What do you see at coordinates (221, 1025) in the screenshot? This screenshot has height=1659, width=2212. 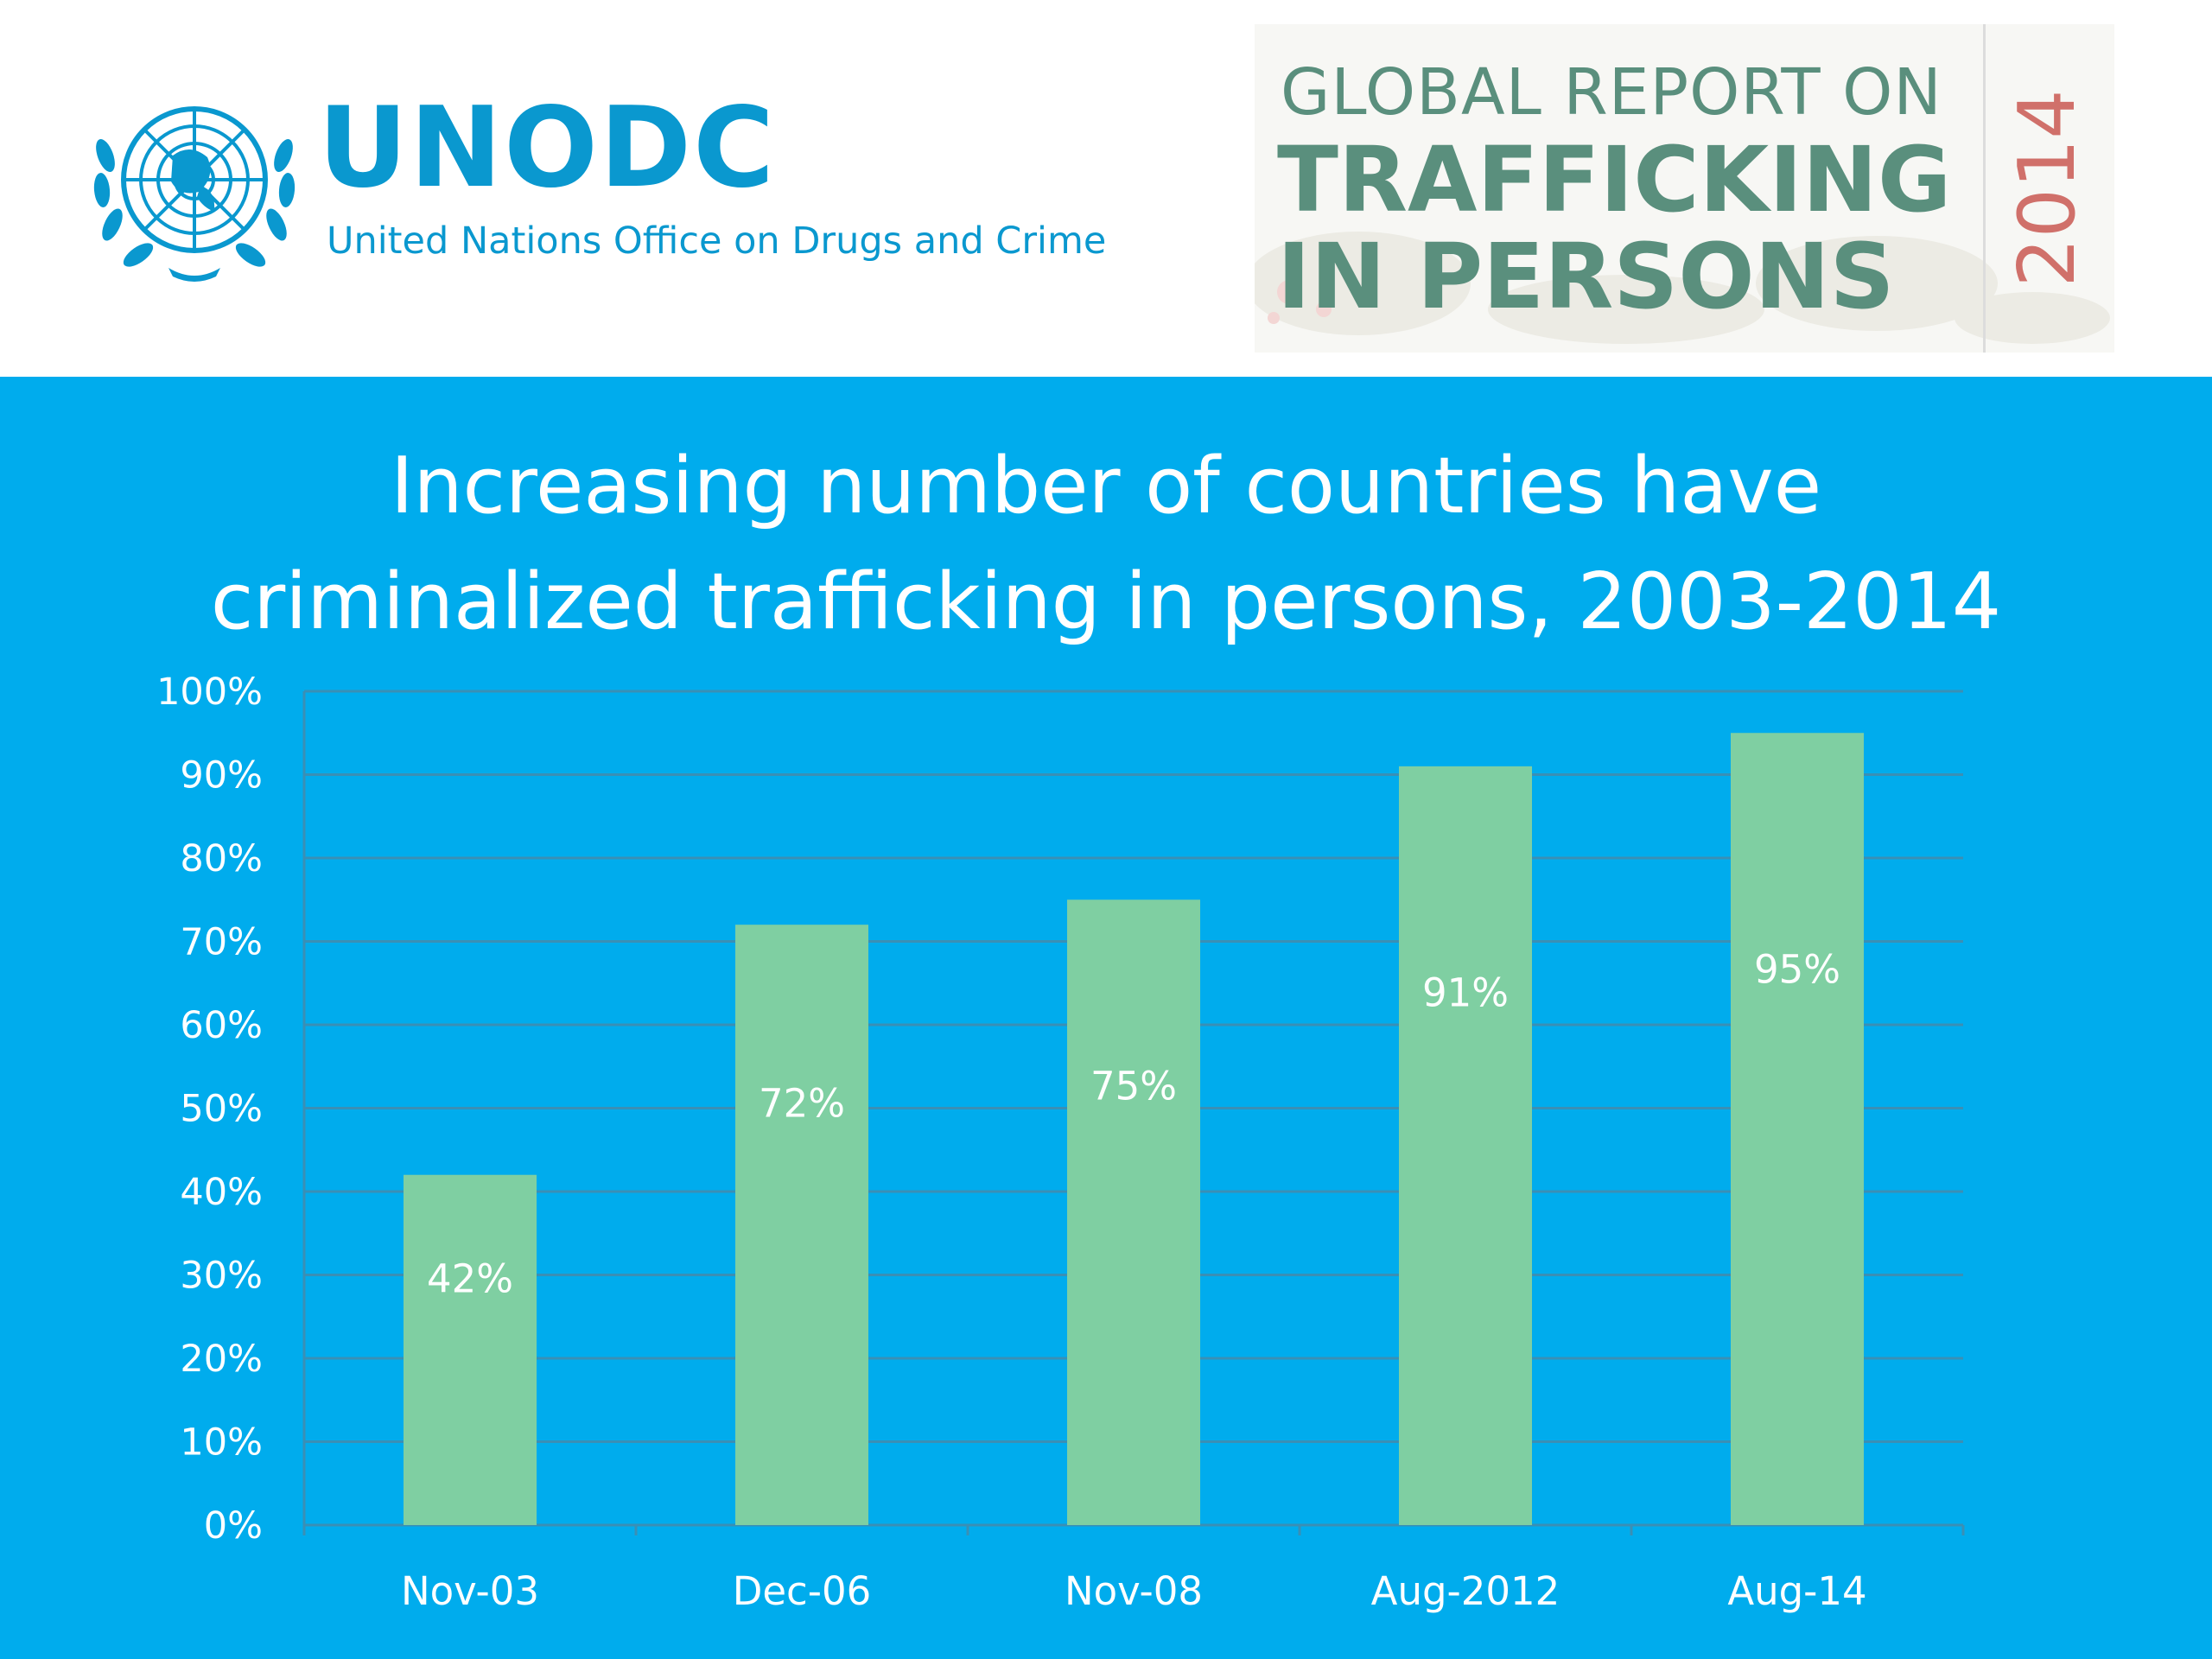 I see `y-tick-label: 60%` at bounding box center [221, 1025].